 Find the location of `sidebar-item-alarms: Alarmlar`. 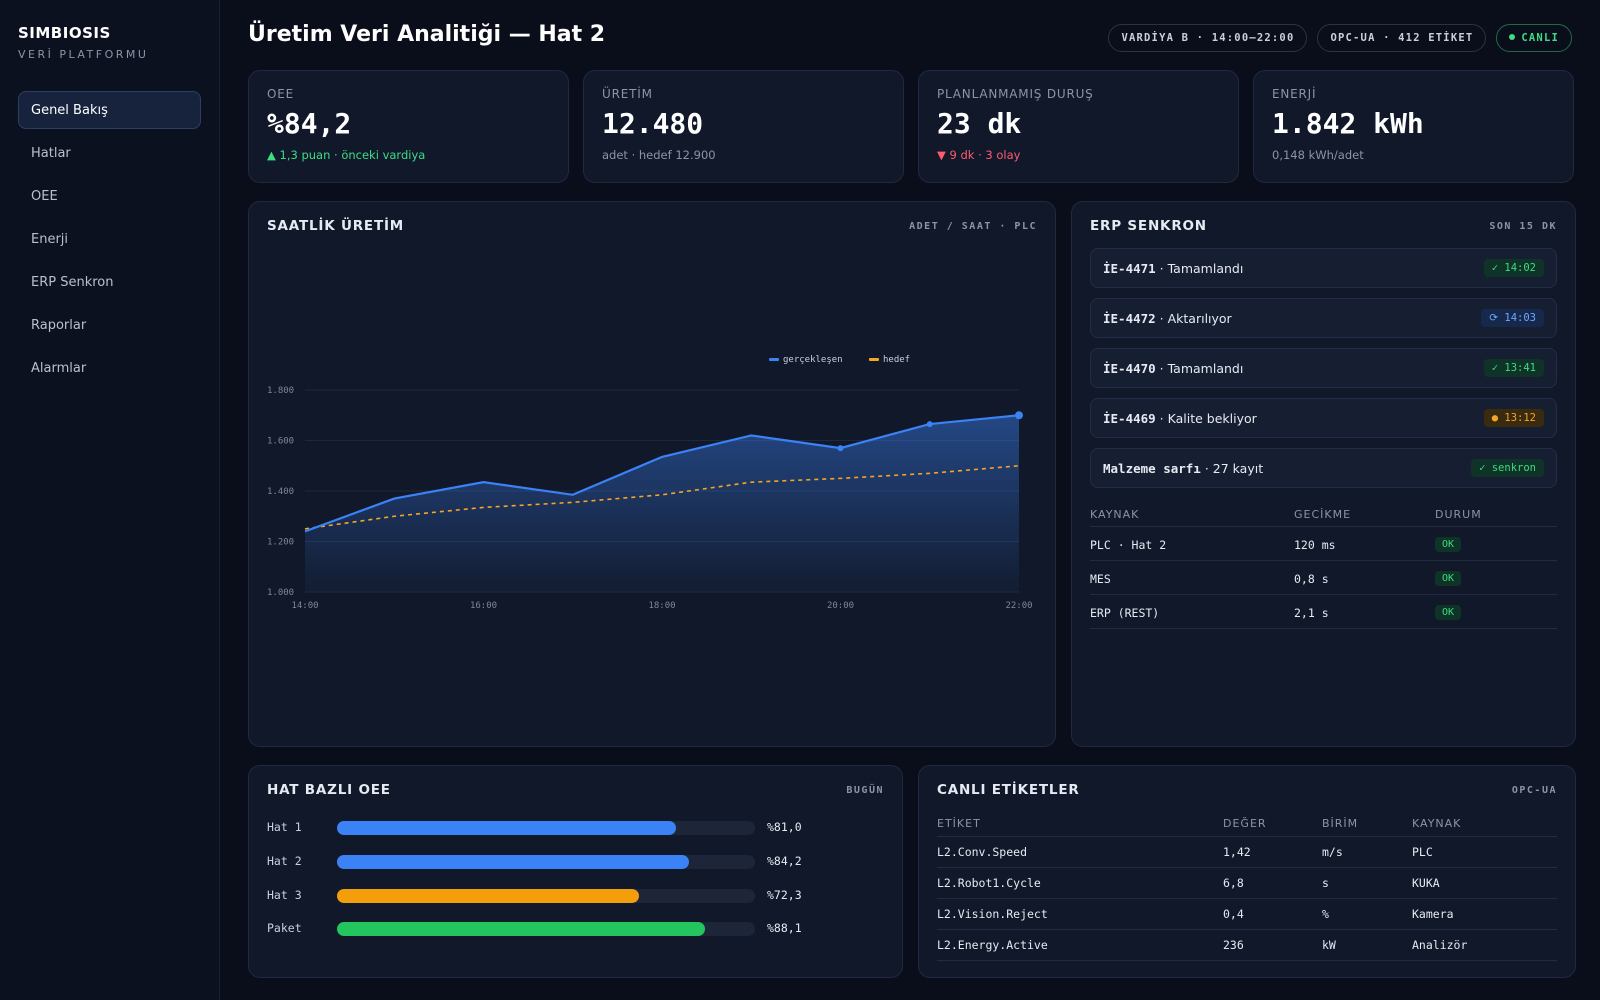

sidebar-item-alarms: Alarmlar is located at coordinates (59, 368).